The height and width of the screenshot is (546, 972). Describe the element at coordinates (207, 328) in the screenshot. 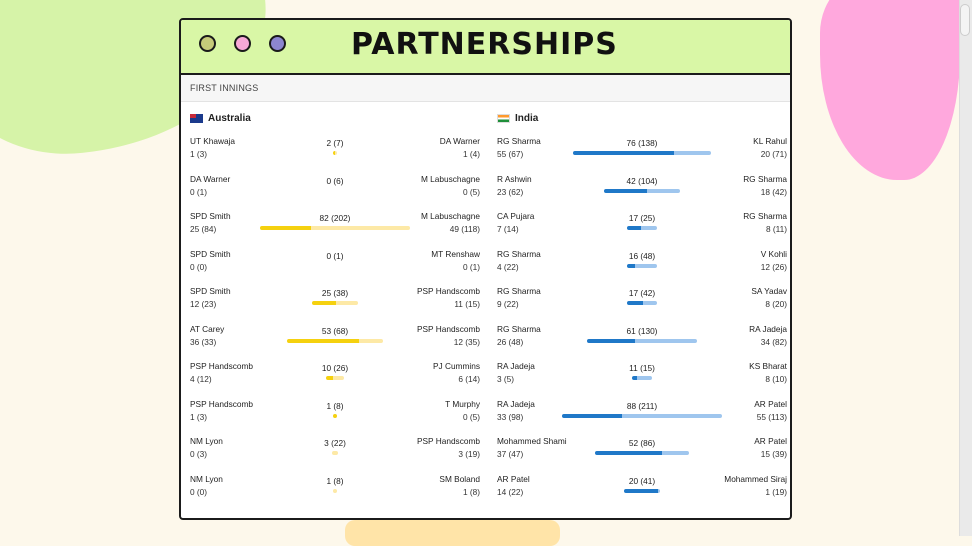

I see `batter-left-name: AT Carey` at that location.